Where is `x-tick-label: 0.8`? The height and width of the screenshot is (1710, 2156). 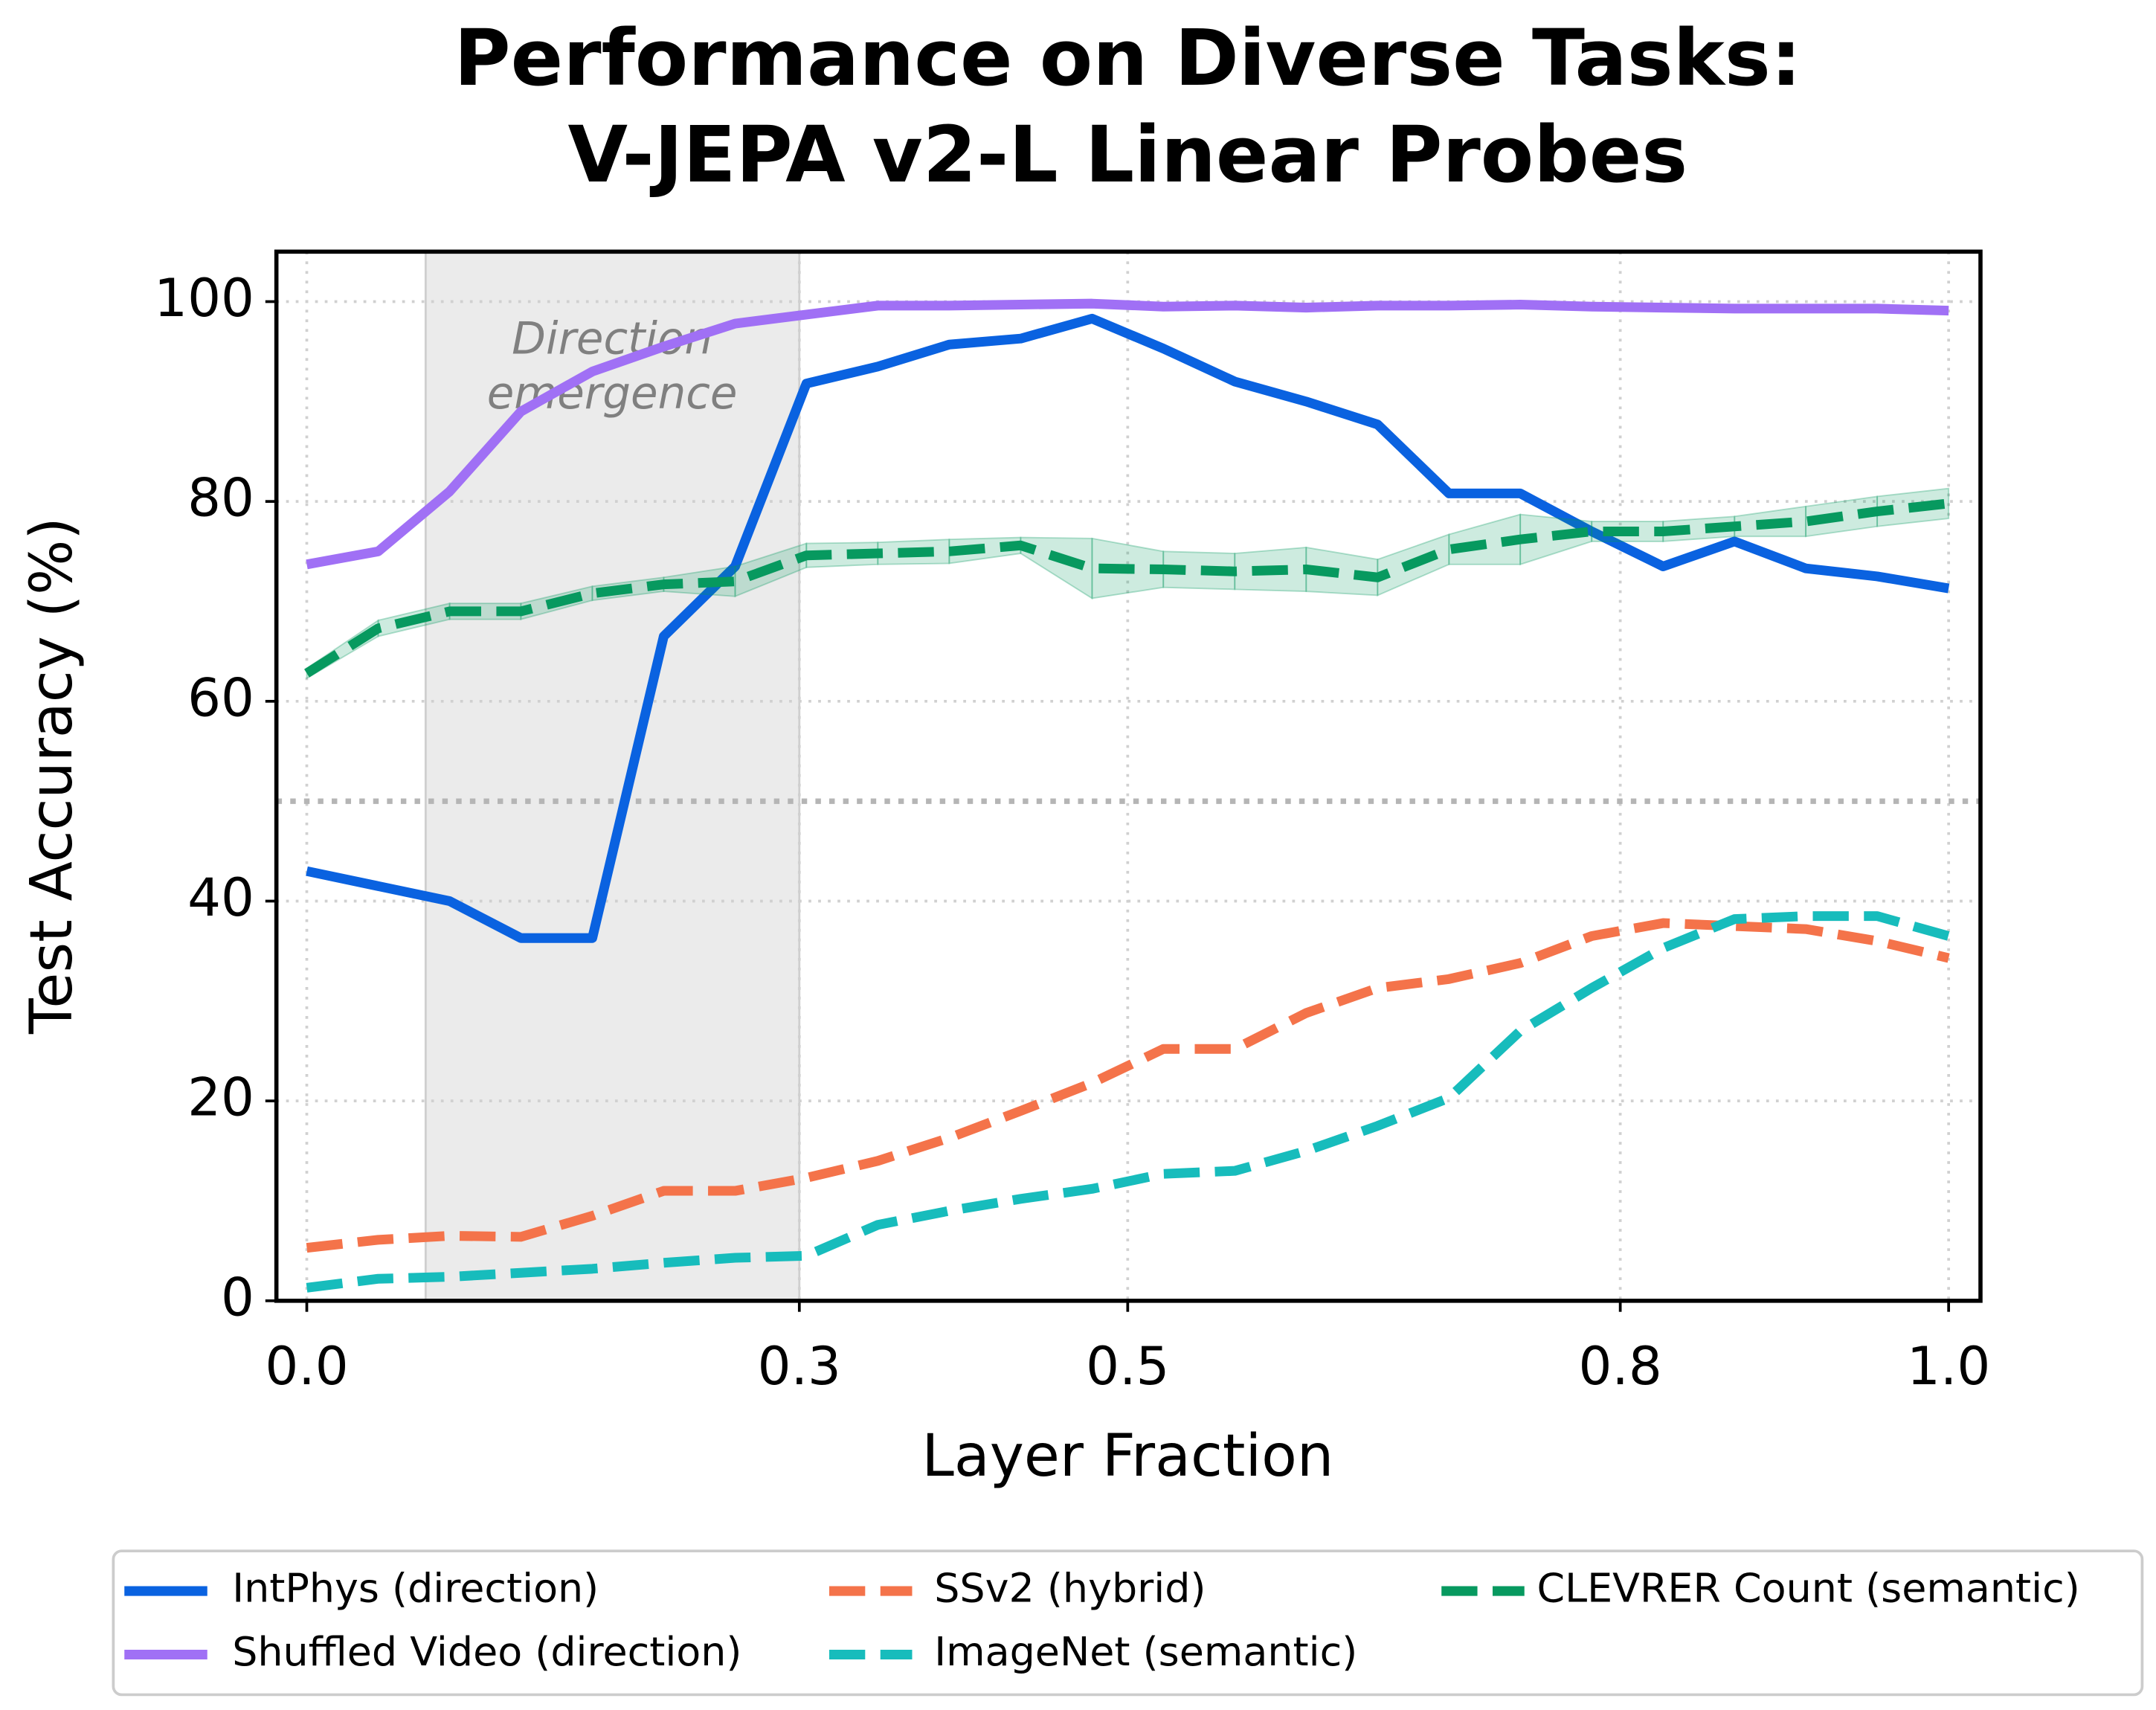 x-tick-label: 0.8 is located at coordinates (1619, 1366).